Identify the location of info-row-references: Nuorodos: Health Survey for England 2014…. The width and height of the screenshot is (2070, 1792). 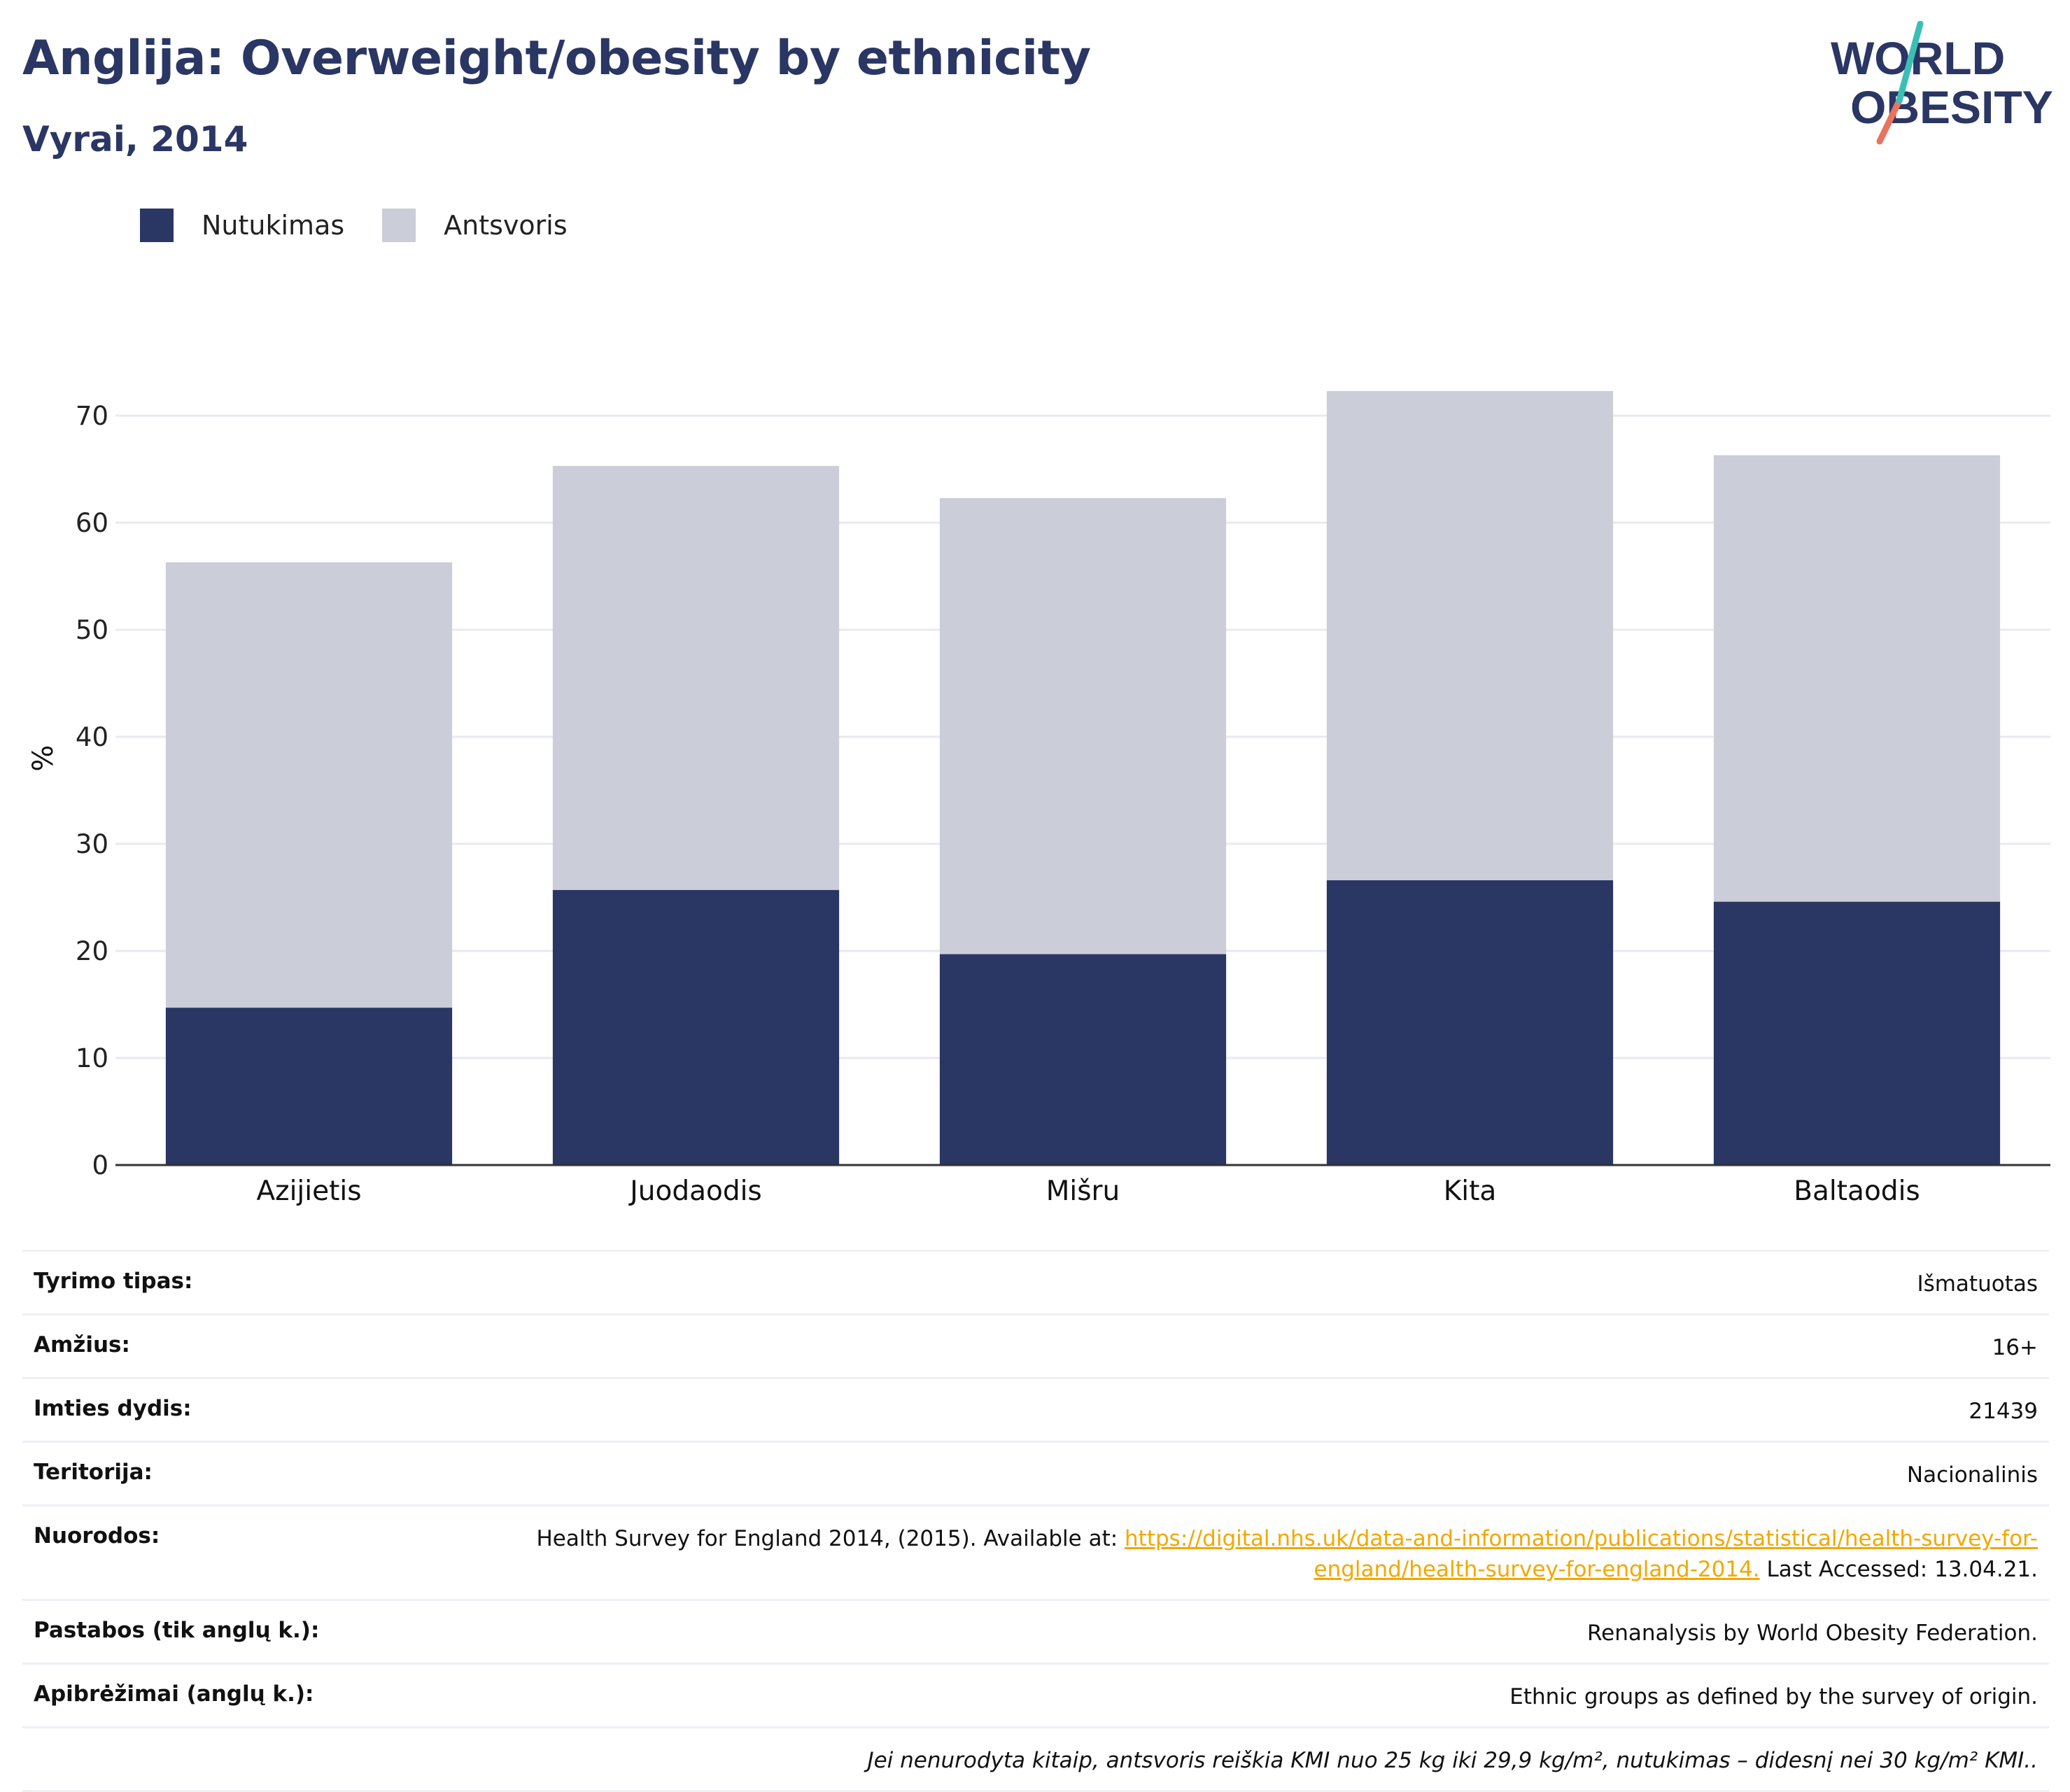
(1035, 1552).